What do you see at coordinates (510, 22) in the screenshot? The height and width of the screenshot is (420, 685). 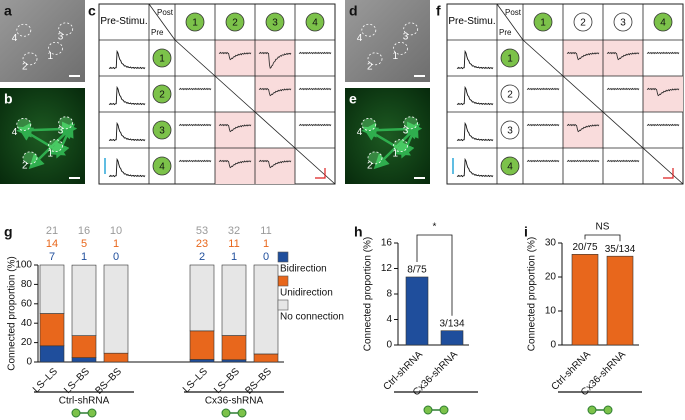 I see `corner-diagonal` at bounding box center [510, 22].